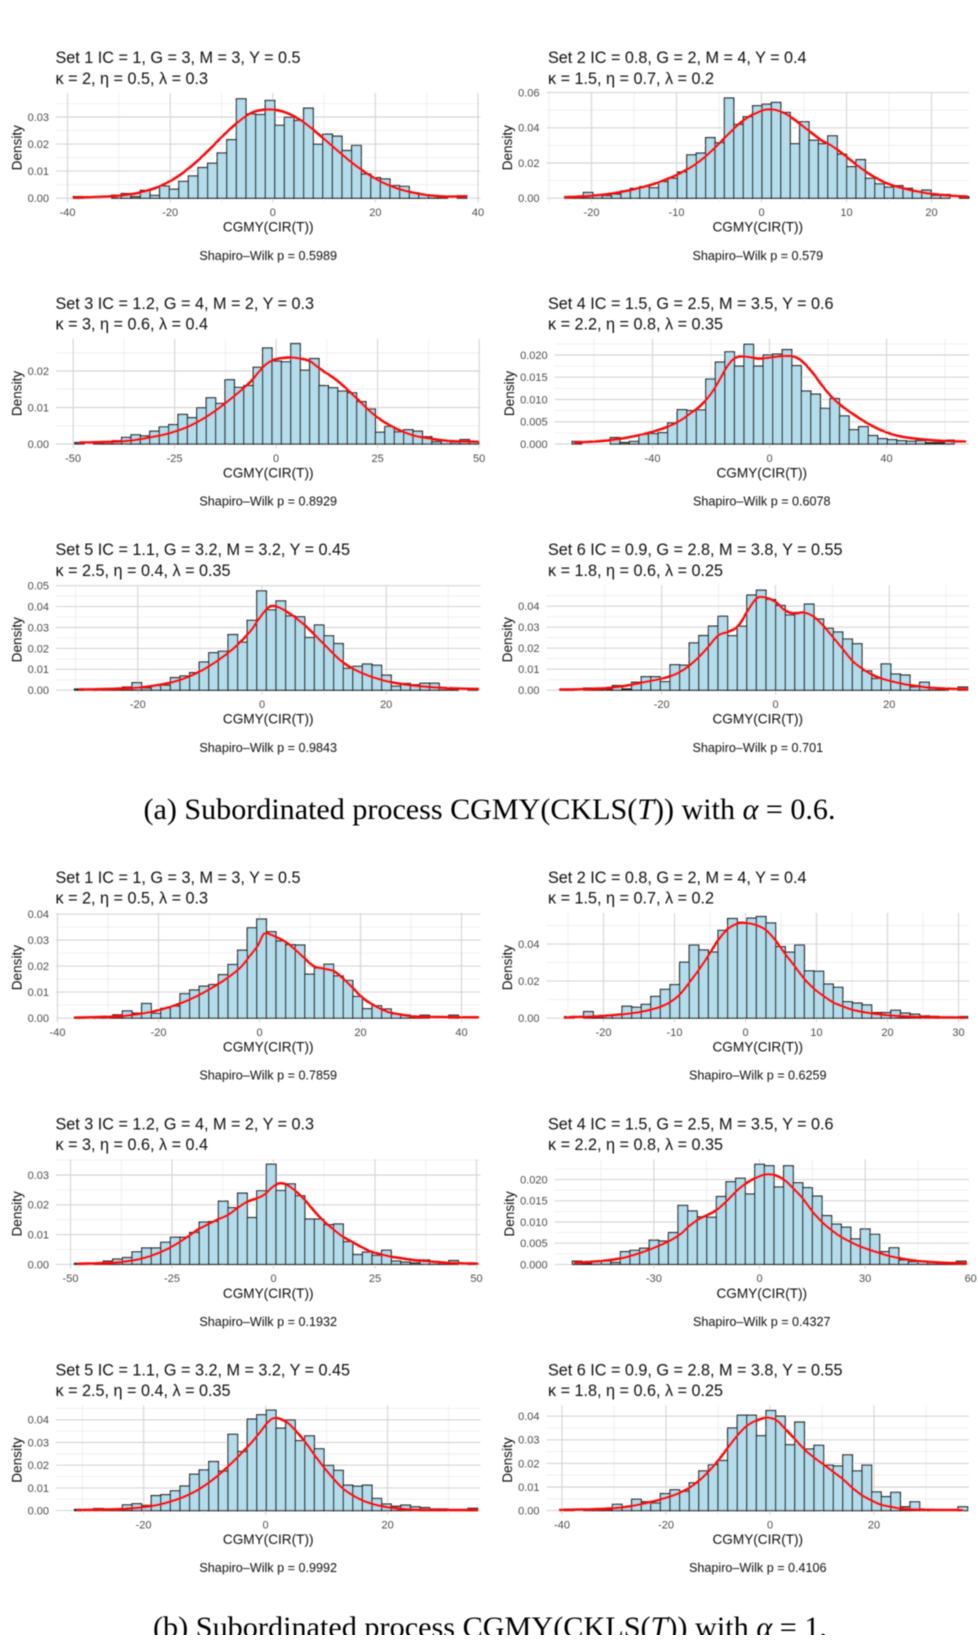  What do you see at coordinates (762, 502) in the screenshot?
I see `svg-text: Shapiro–Wilk p = 0.6078` at bounding box center [762, 502].